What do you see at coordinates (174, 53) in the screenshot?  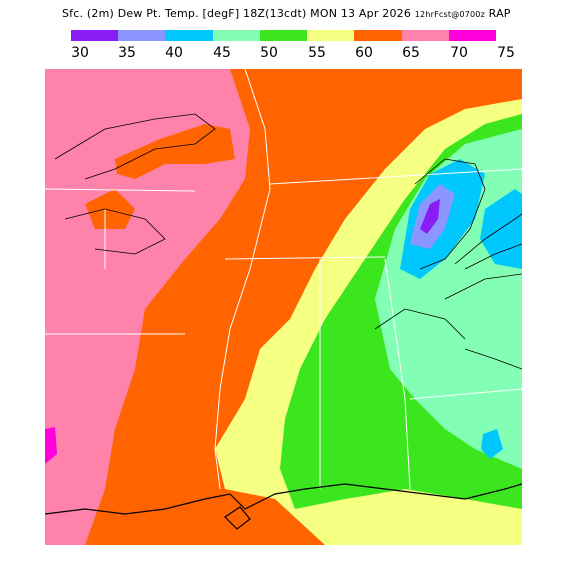 I see `legend-label: 40` at bounding box center [174, 53].